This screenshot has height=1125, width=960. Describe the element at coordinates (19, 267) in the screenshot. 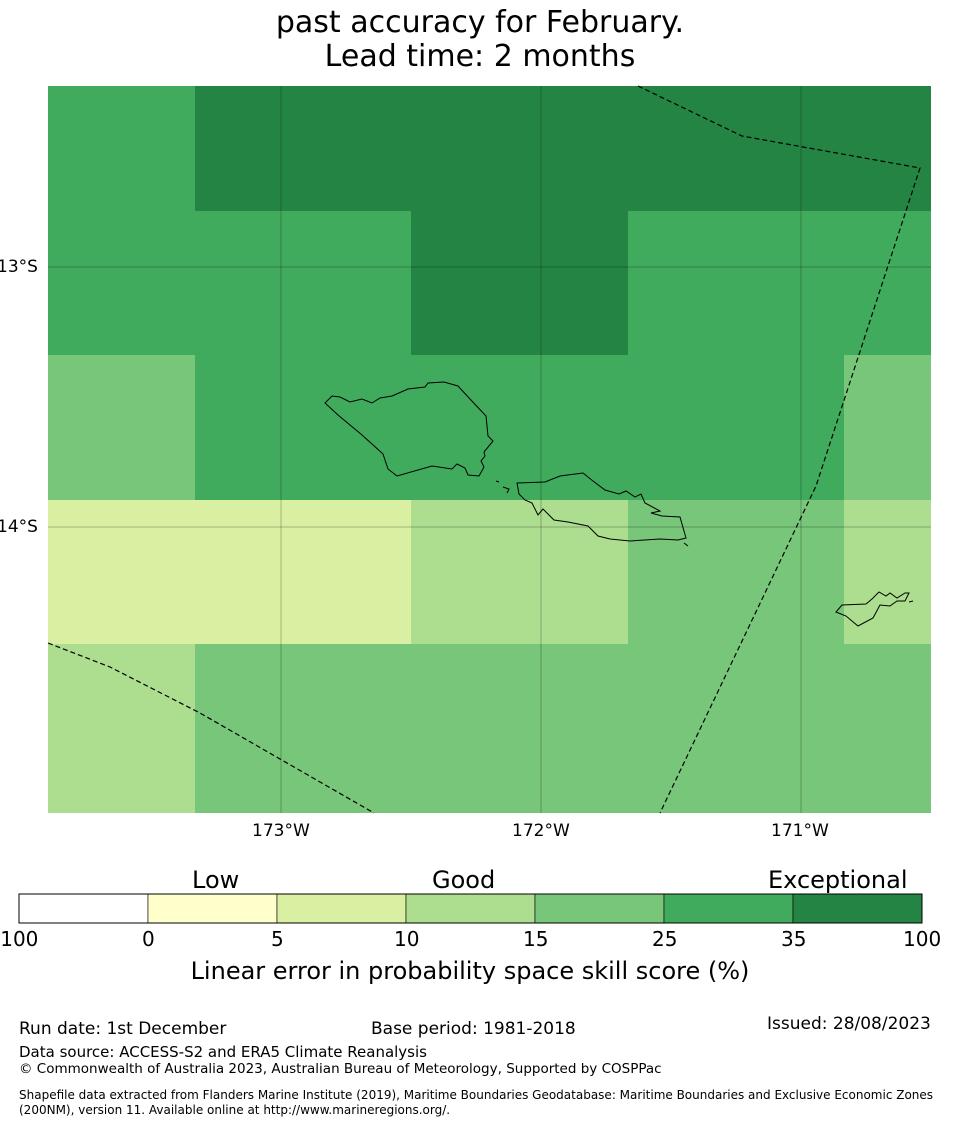

I see `lat-label-13s: 13°S` at that location.